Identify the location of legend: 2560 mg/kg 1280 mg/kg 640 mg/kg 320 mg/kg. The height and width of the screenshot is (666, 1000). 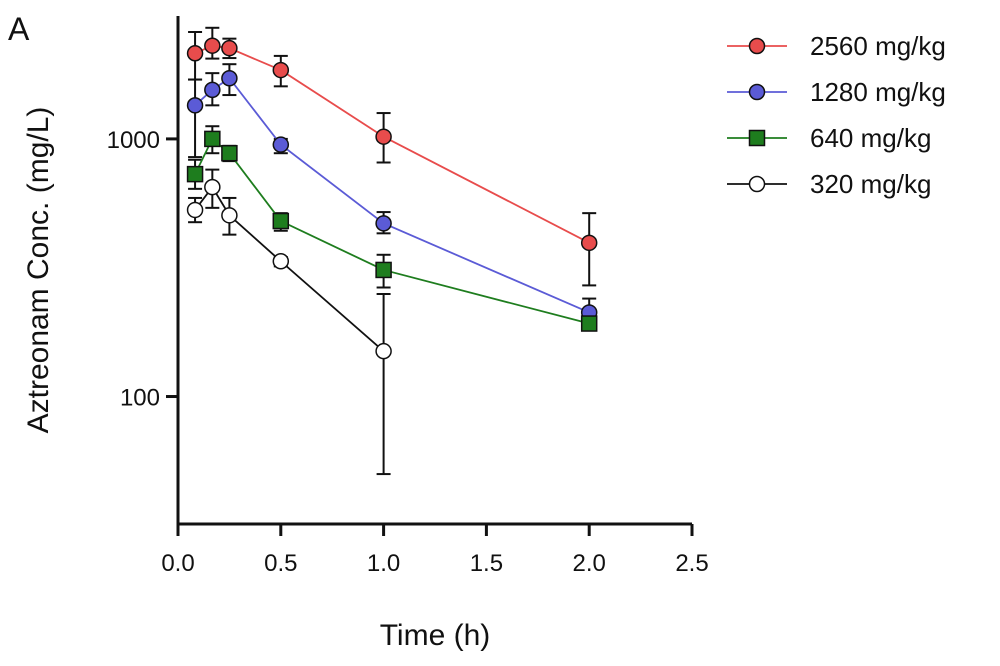
(836, 115).